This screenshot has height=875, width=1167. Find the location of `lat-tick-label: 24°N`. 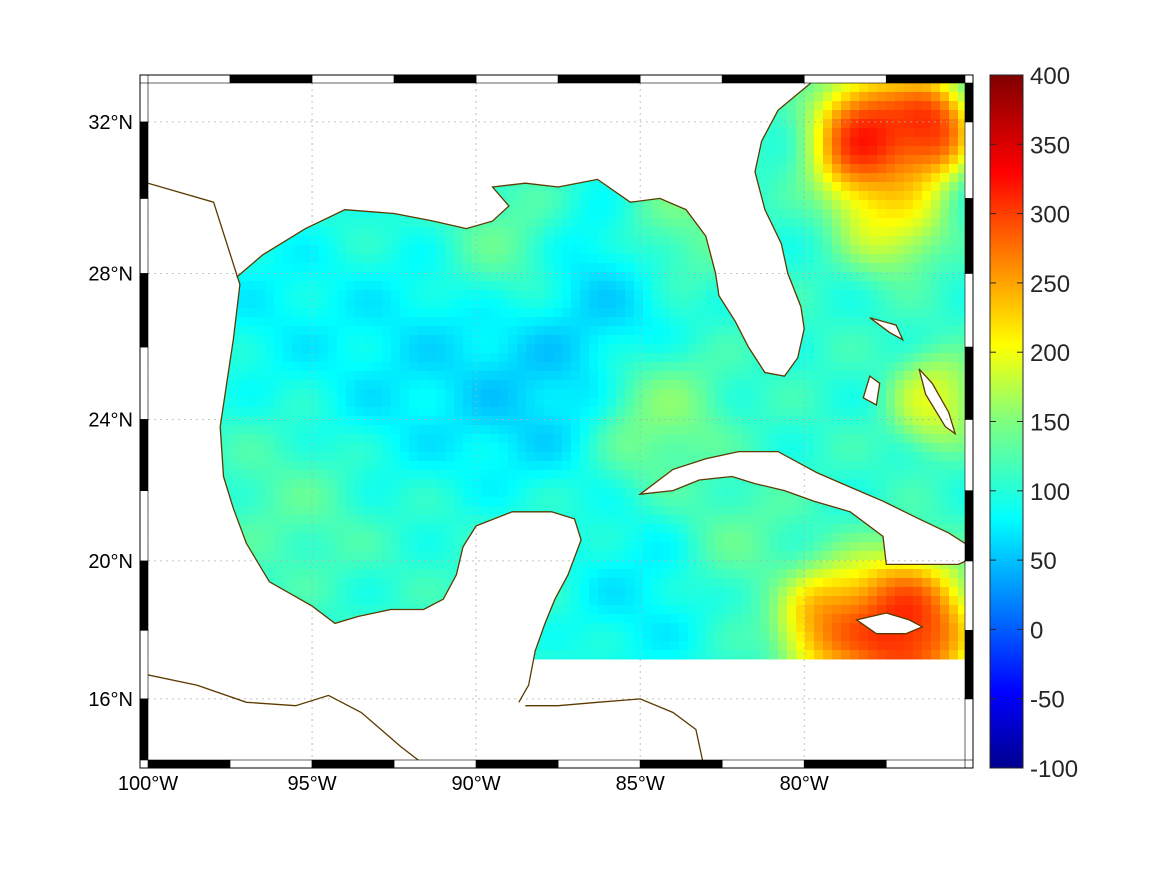

lat-tick-label: 24°N is located at coordinates (110, 420).